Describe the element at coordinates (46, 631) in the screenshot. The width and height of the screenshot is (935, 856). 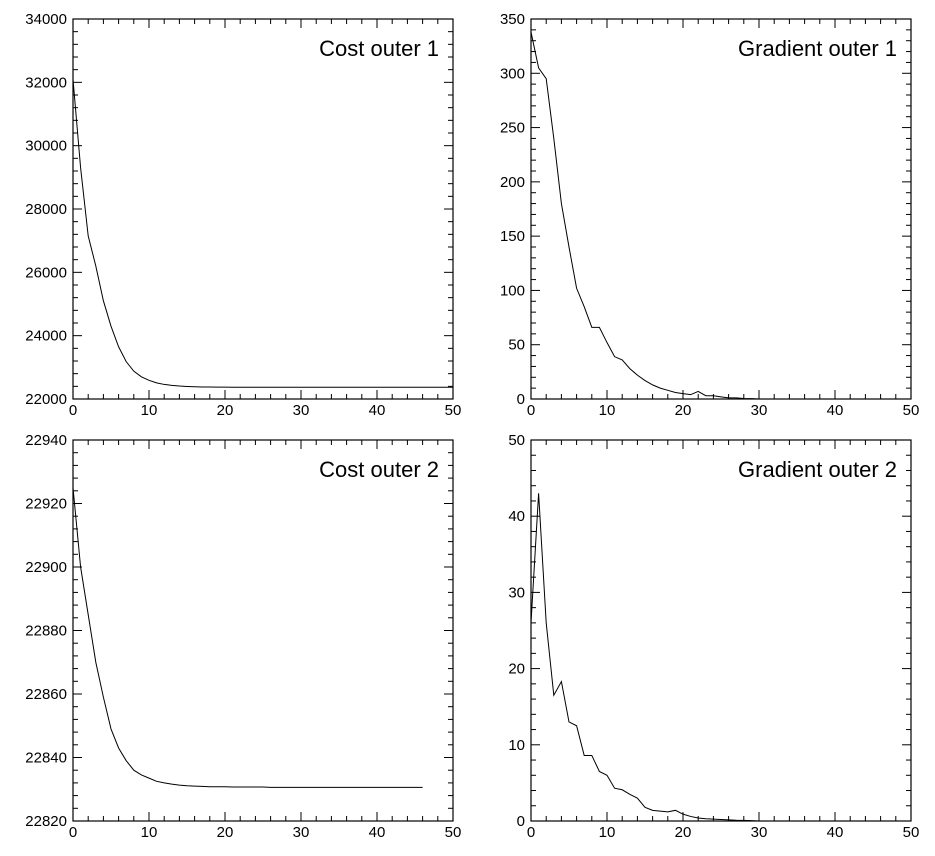
I see `y-tick-label: 22880` at that location.